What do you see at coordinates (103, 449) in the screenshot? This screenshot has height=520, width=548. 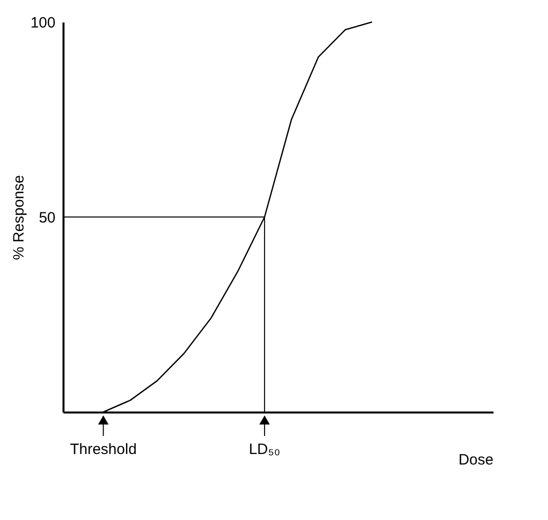 I see `text: Threshold` at bounding box center [103, 449].